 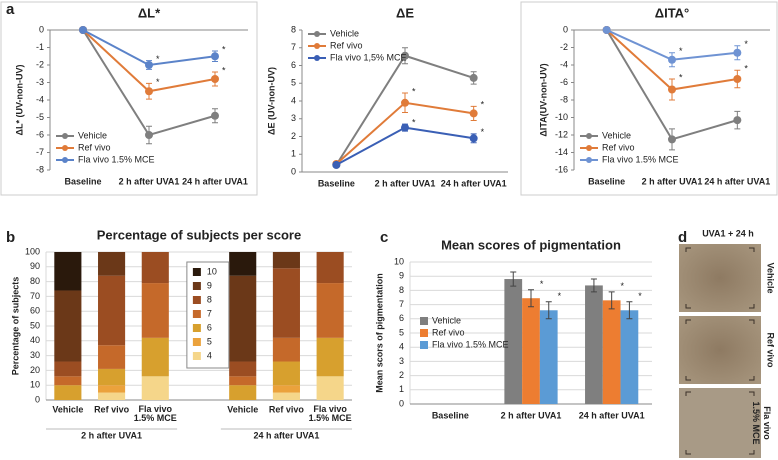 What do you see at coordinates (40, 64) in the screenshot?
I see `y-tick-label: -2` at bounding box center [40, 64].